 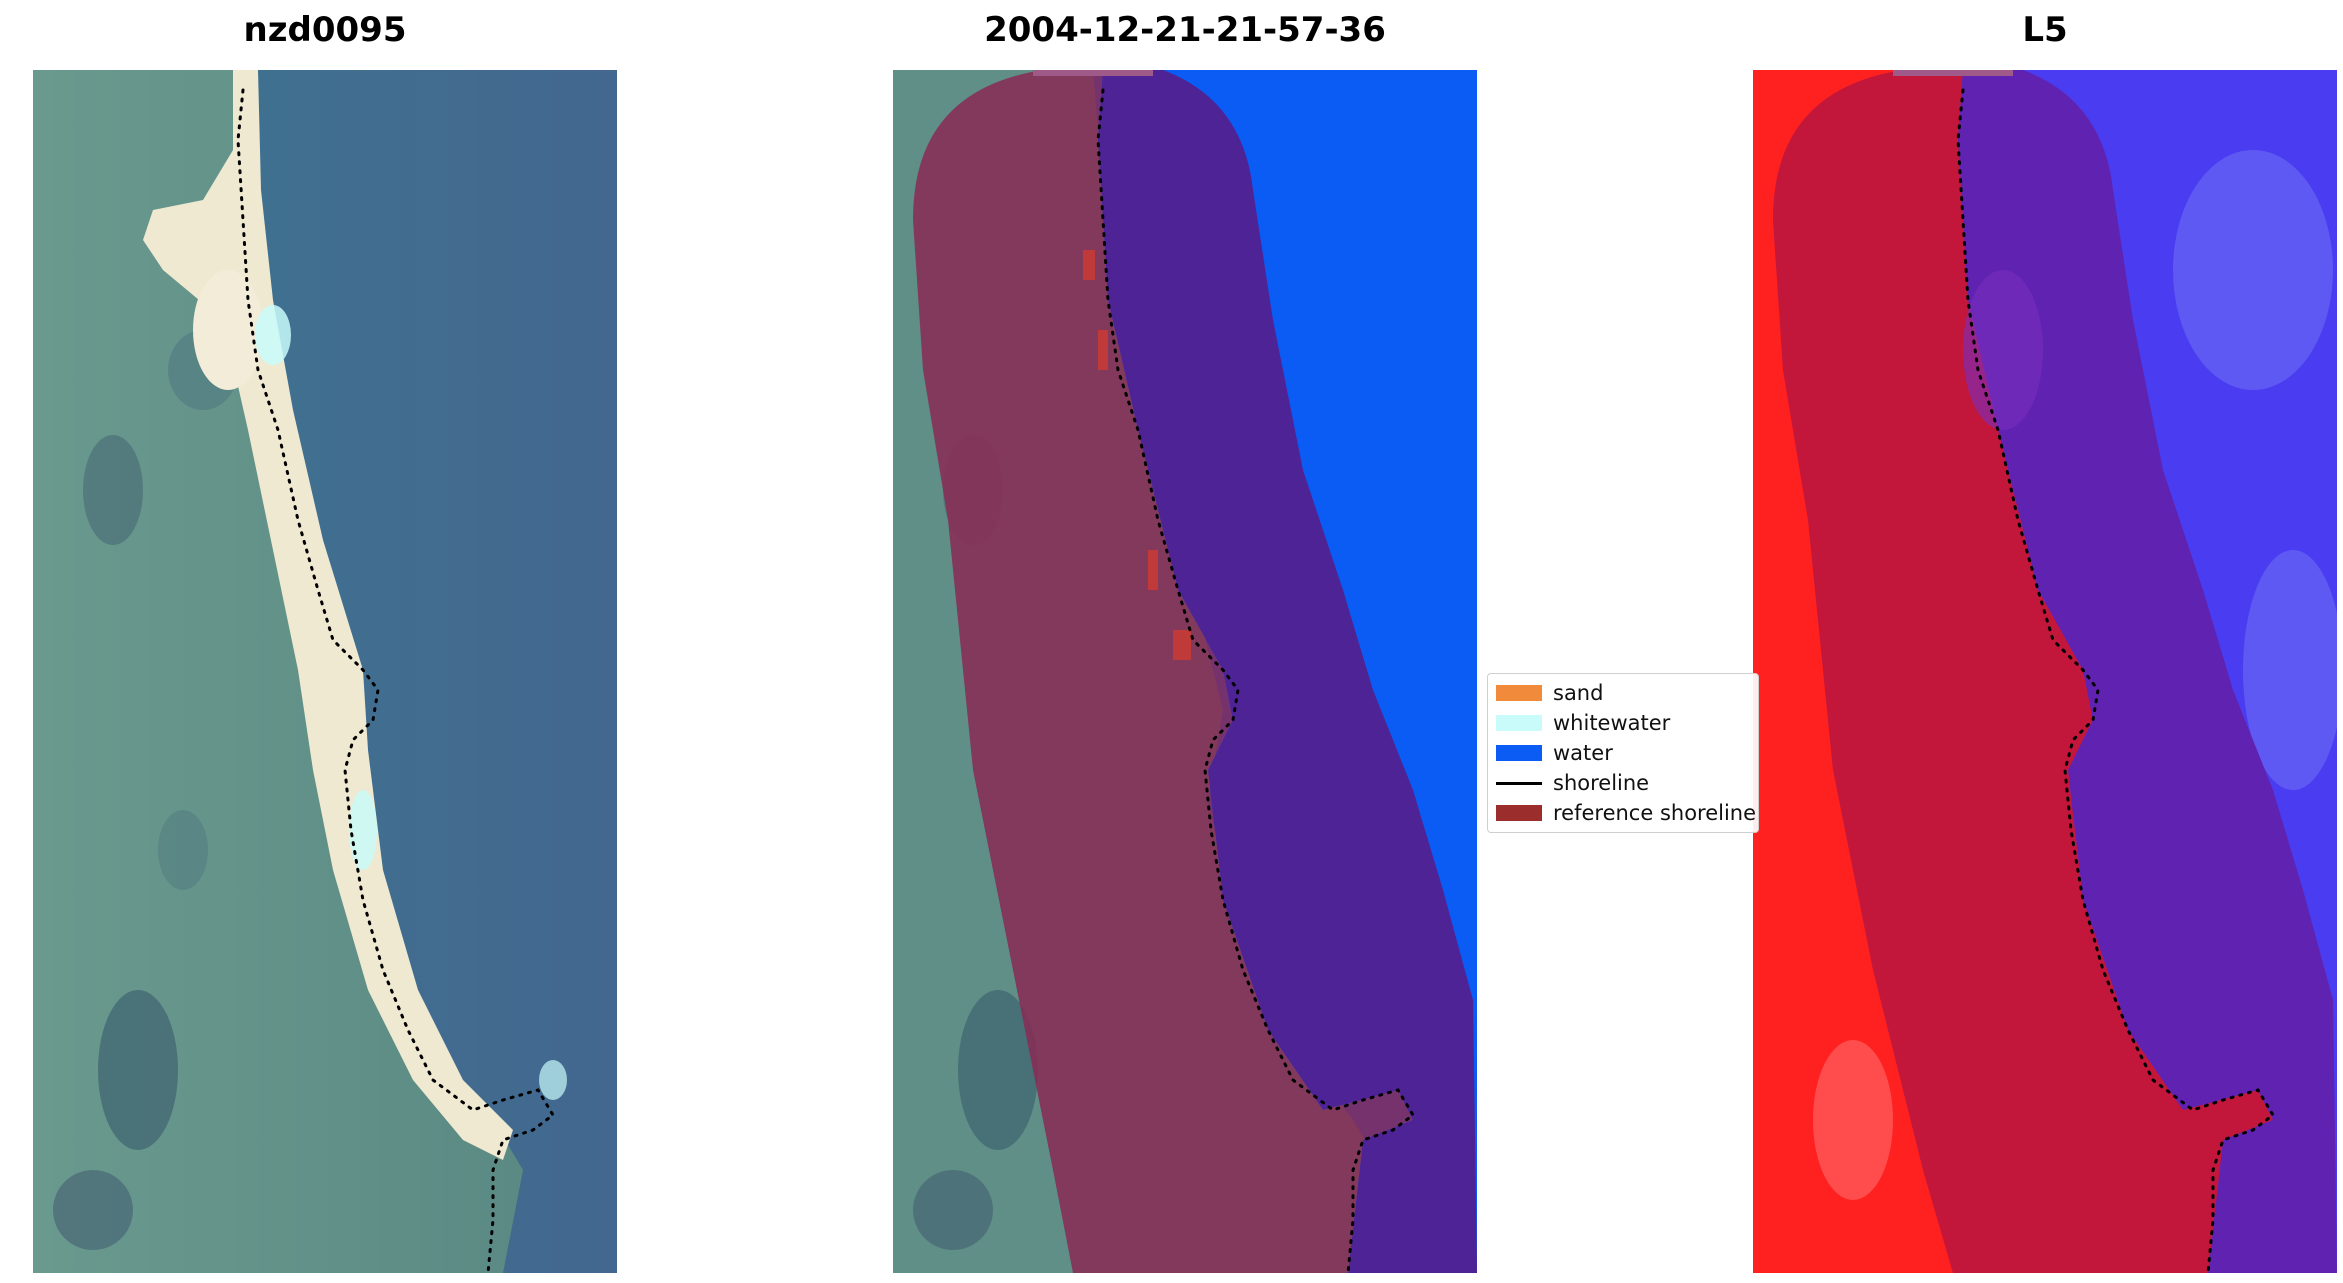 What do you see at coordinates (1623, 693) in the screenshot?
I see `legend-item-sand: sand` at bounding box center [1623, 693].